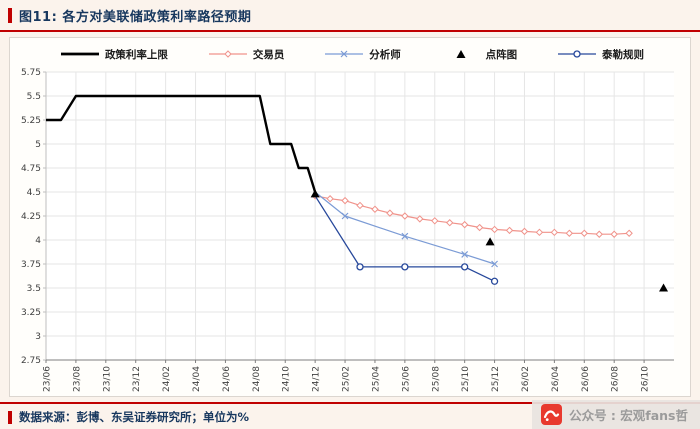  What do you see at coordinates (31, 217) in the screenshot?
I see `svg-text: 4.25` at bounding box center [31, 217].